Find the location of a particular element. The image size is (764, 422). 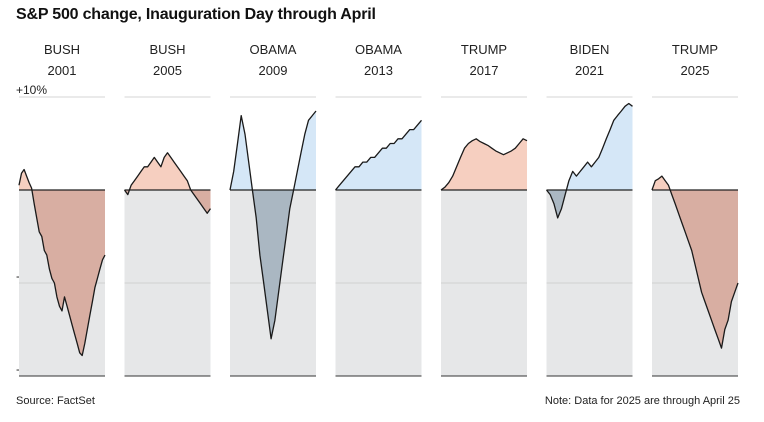

panel-year-label: 2005 is located at coordinates (167, 70).